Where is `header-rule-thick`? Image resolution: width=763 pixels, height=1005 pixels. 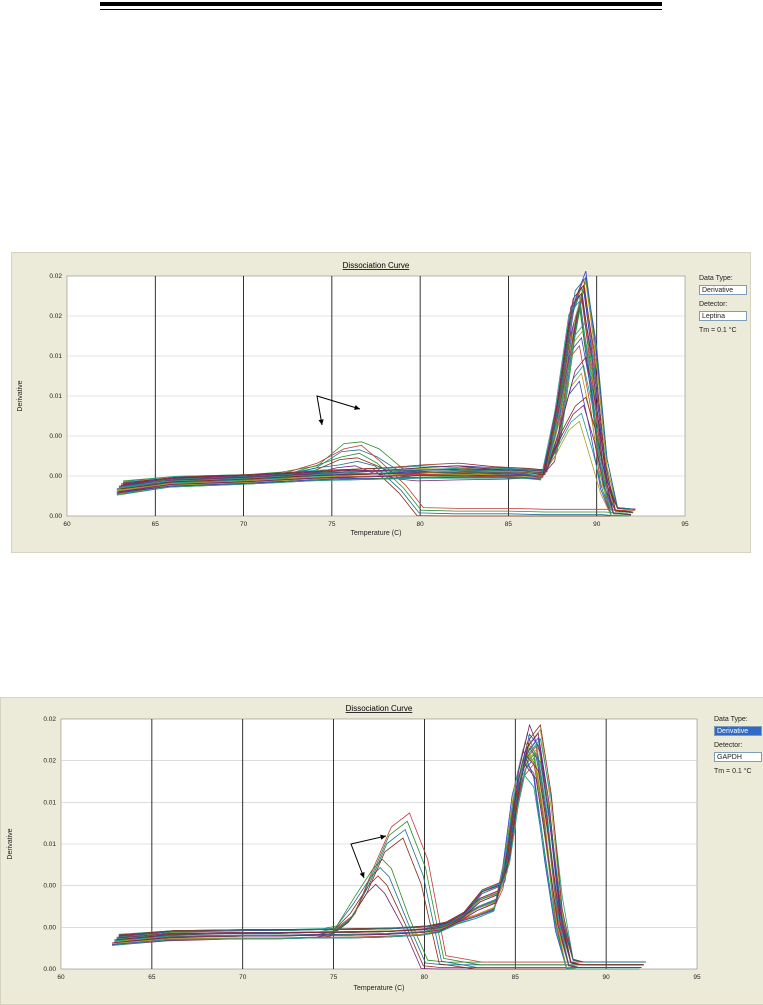 header-rule-thick is located at coordinates (381, 4).